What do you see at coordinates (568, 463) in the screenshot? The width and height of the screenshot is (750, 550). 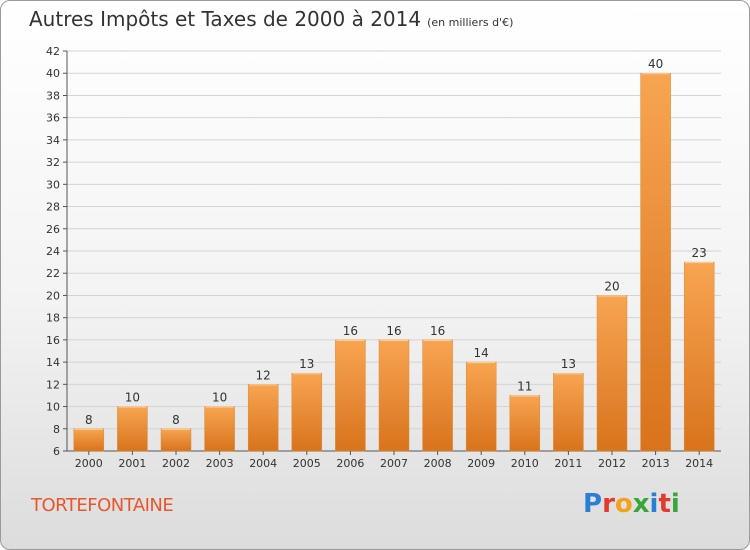 I see `x-tick-label: 2011` at bounding box center [568, 463].